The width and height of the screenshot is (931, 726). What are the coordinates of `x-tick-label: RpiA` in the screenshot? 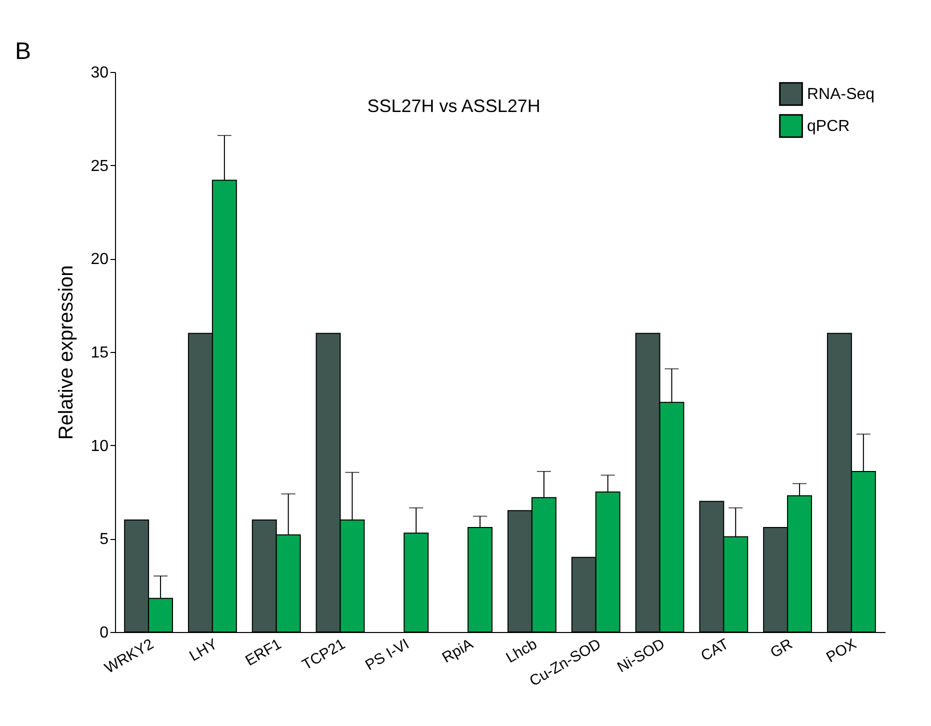 It's located at (457, 651).